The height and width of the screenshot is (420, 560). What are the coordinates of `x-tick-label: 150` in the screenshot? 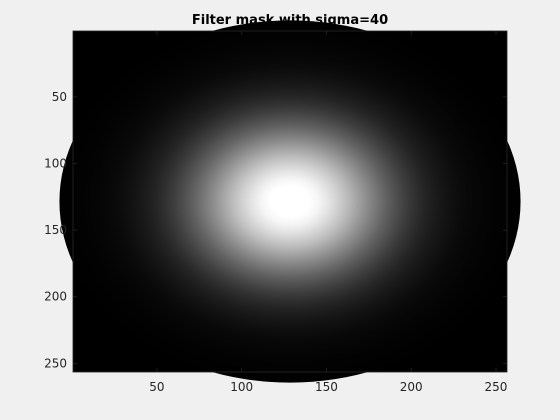 It's located at (326, 387).